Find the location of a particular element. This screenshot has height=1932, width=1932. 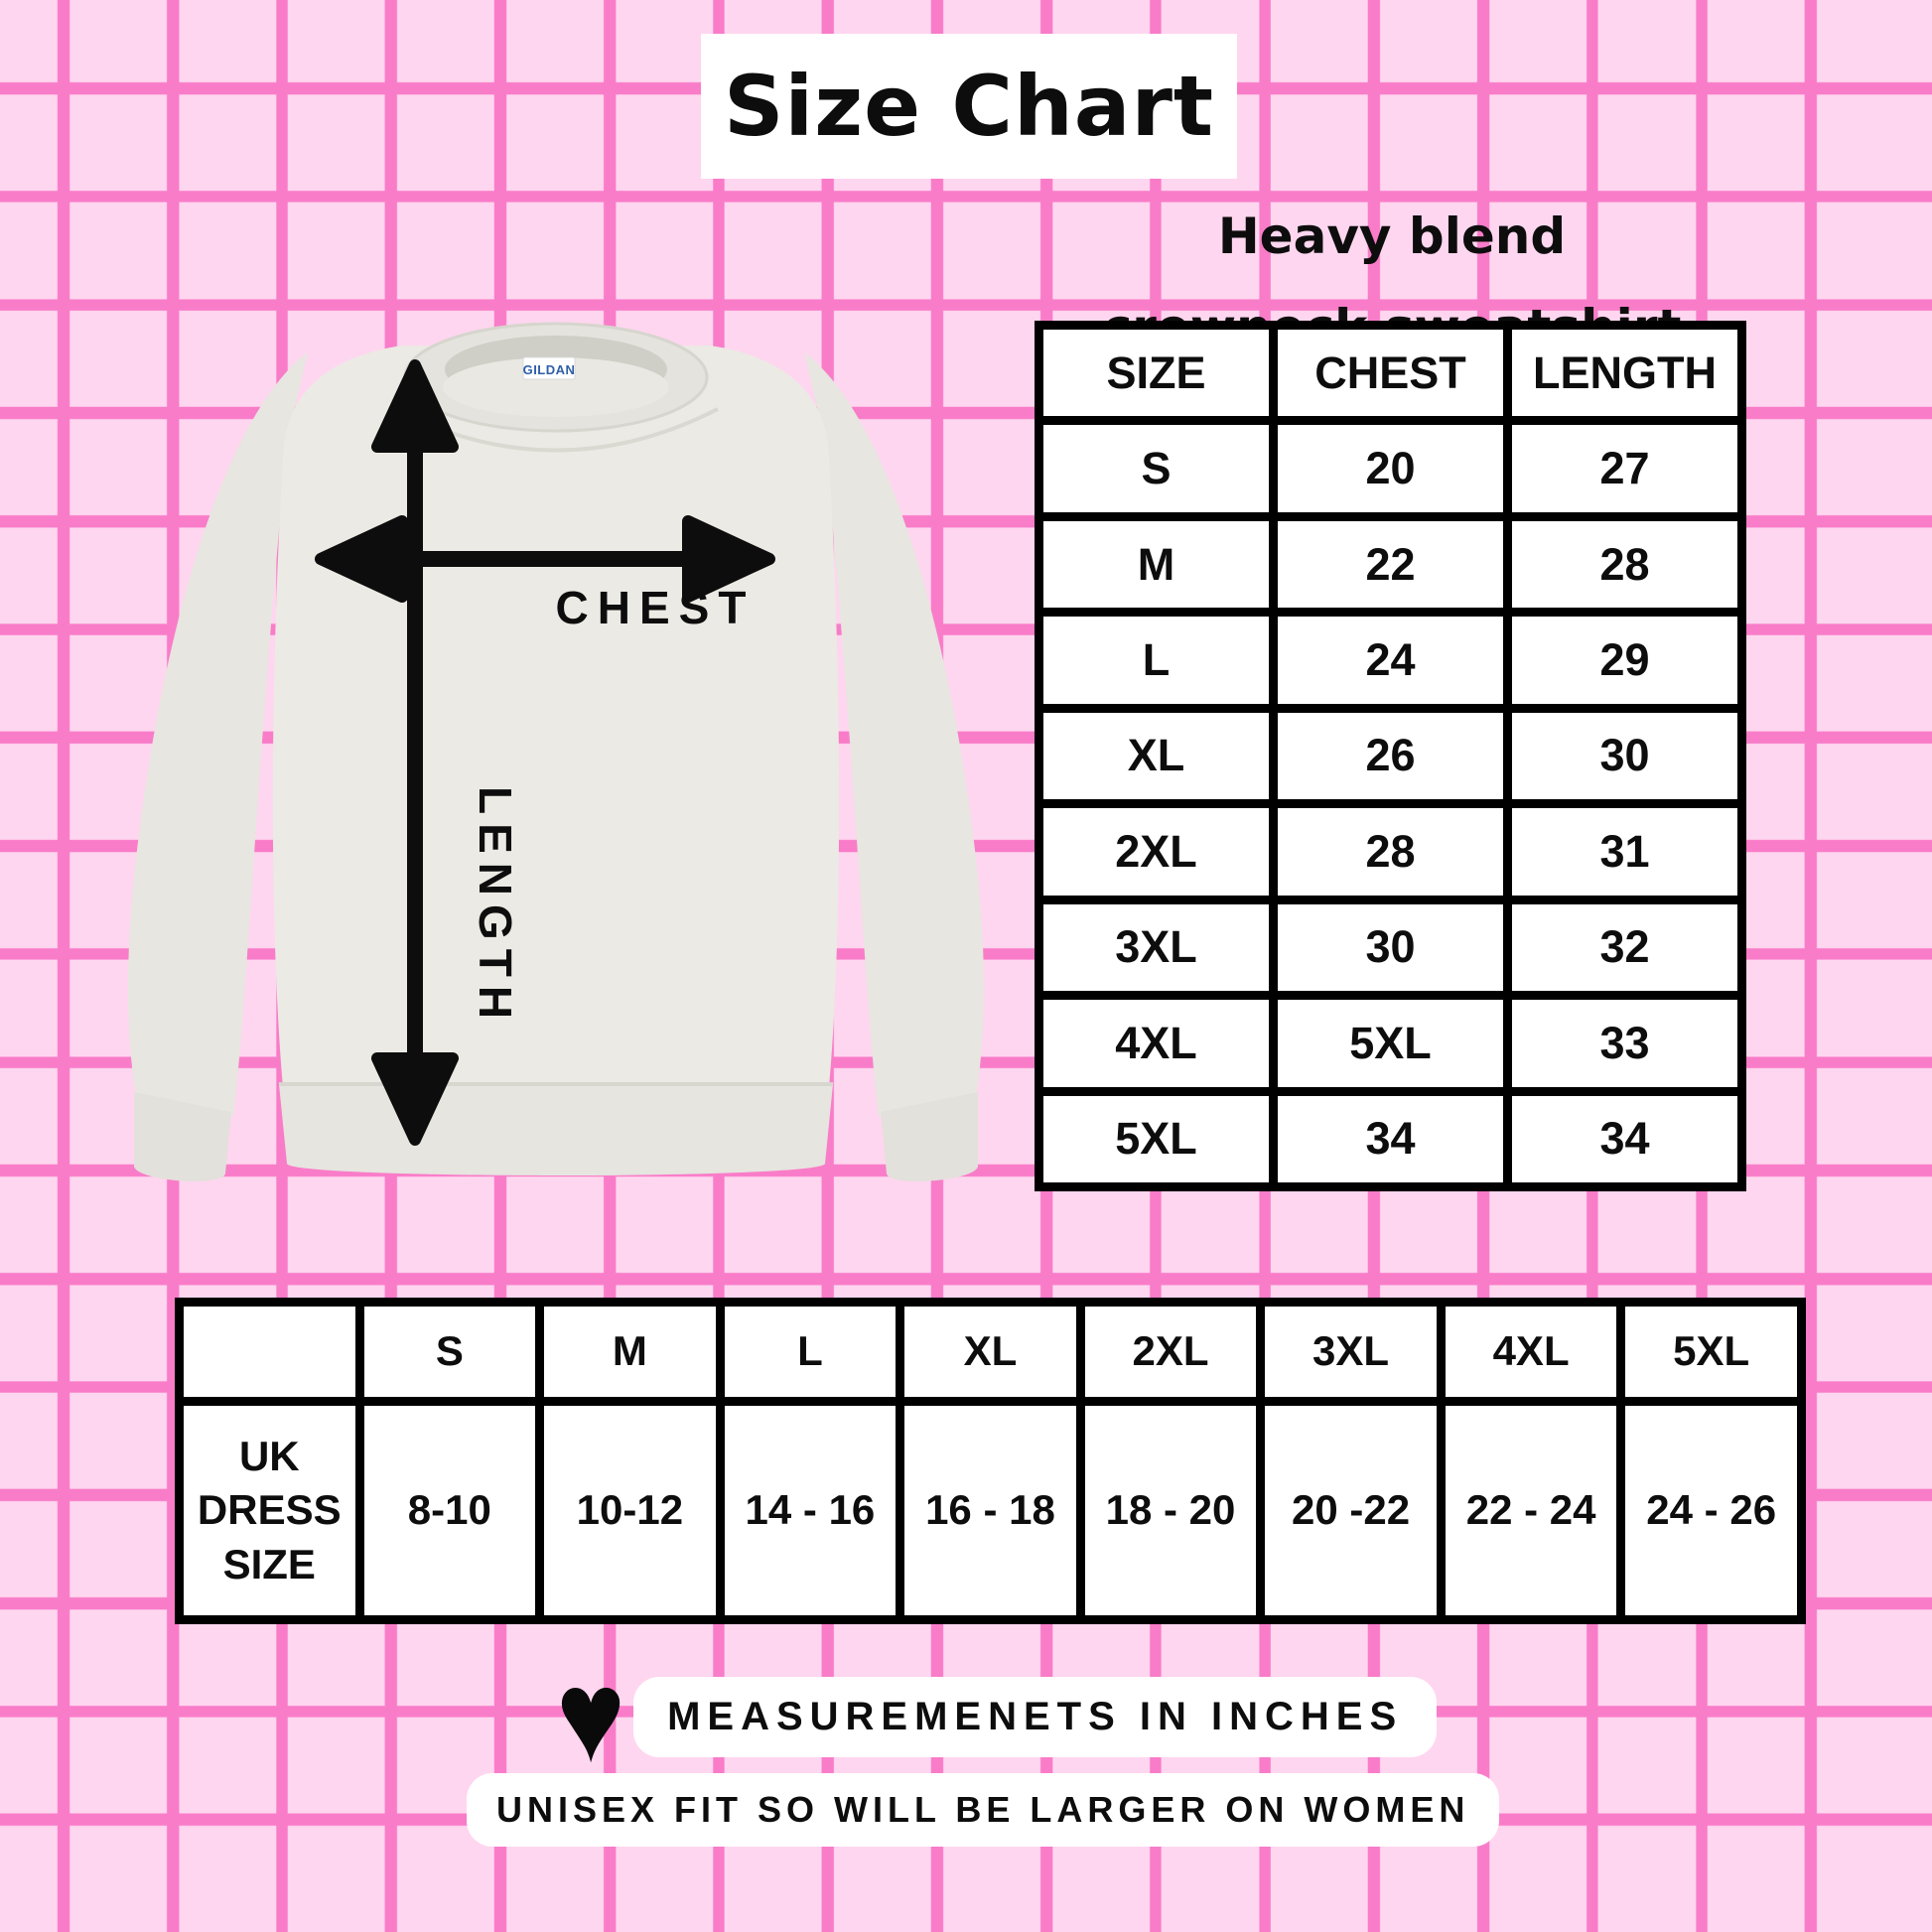

chest-cell: 30 is located at coordinates (1390, 948).